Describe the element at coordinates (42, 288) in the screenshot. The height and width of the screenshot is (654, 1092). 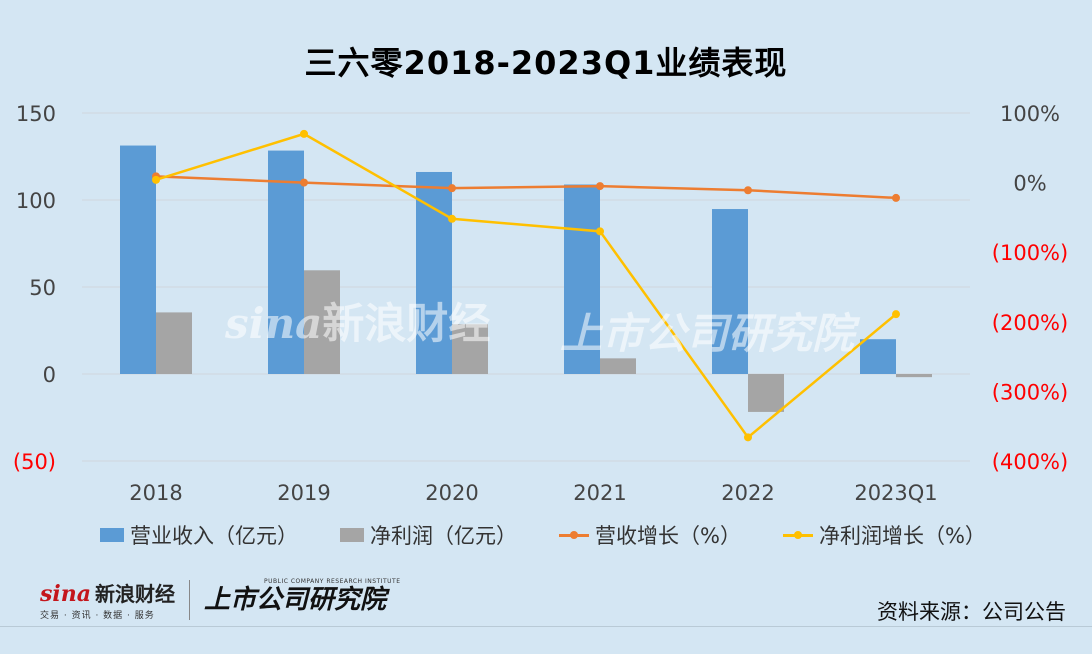
I see `left-axis-tick-label: 50` at that location.